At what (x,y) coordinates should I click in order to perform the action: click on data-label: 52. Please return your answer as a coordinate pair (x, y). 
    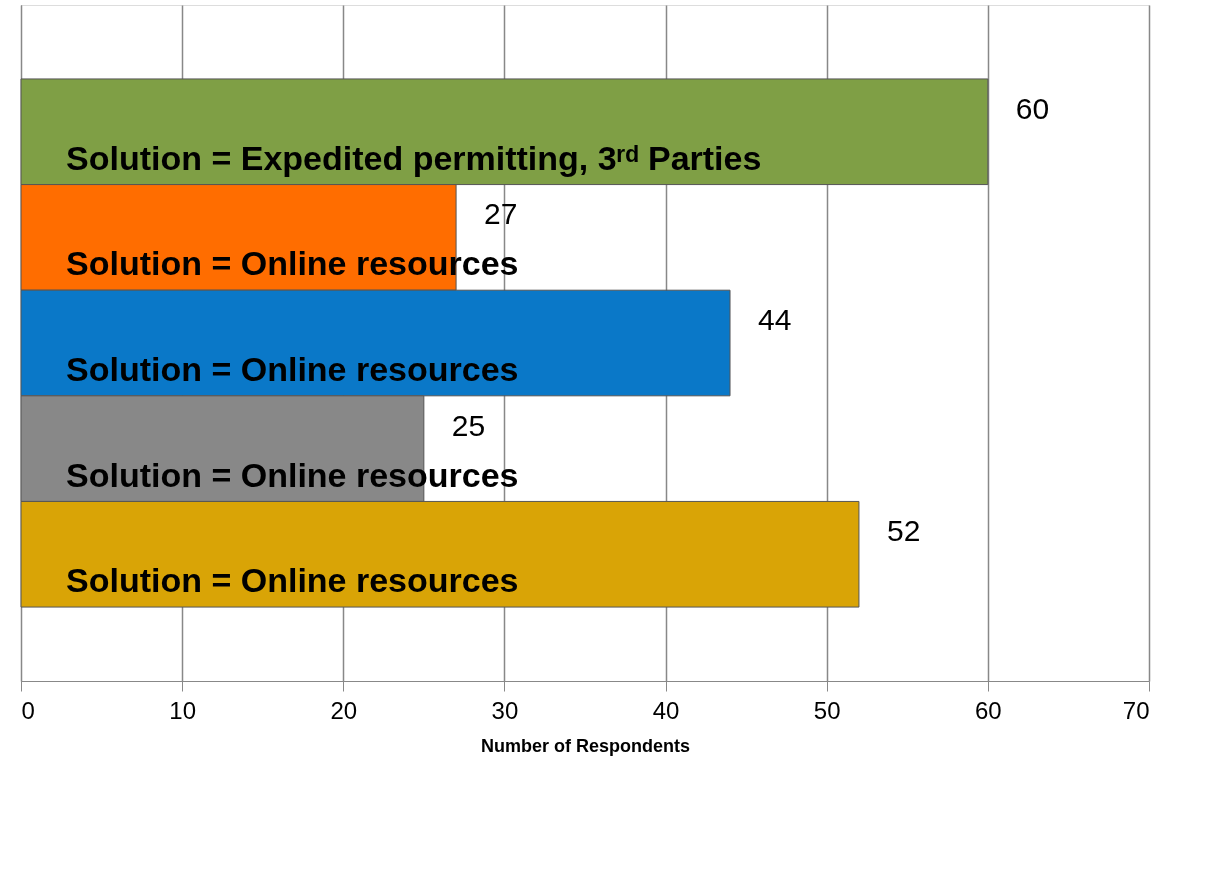
    Looking at the image, I should click on (903, 531).